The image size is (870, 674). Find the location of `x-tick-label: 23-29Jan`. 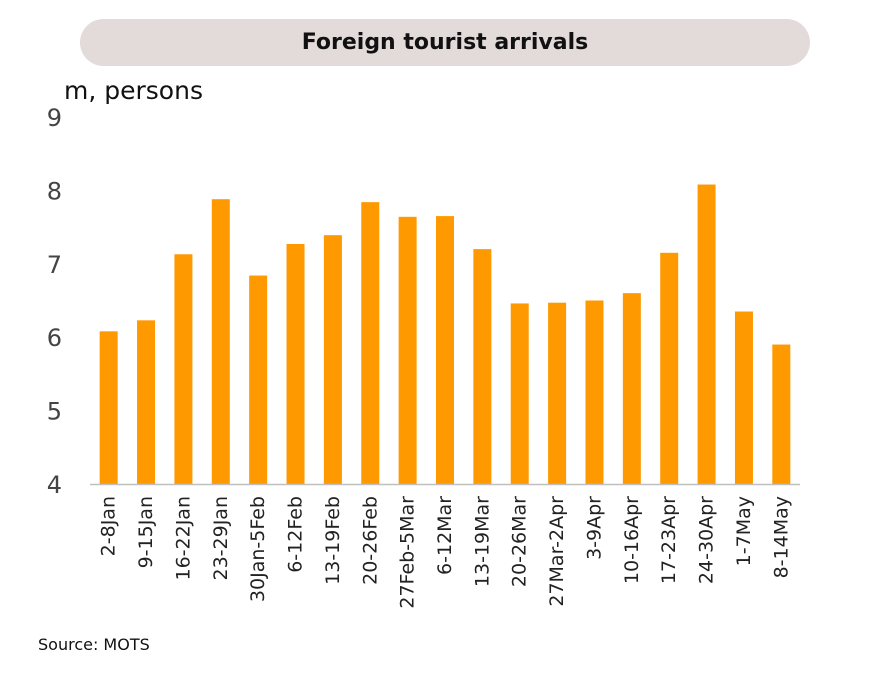

x-tick-label: 23-29Jan is located at coordinates (221, 538).